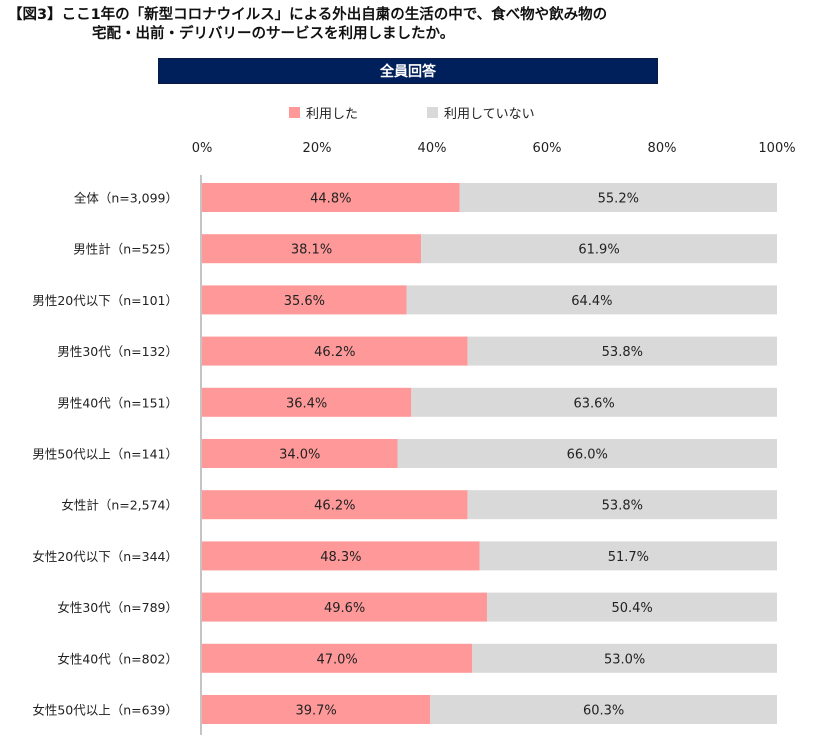 This screenshot has height=745, width=819. What do you see at coordinates (105, 556) in the screenshot?
I see `category-label: 女性20代以下（n=344）` at bounding box center [105, 556].